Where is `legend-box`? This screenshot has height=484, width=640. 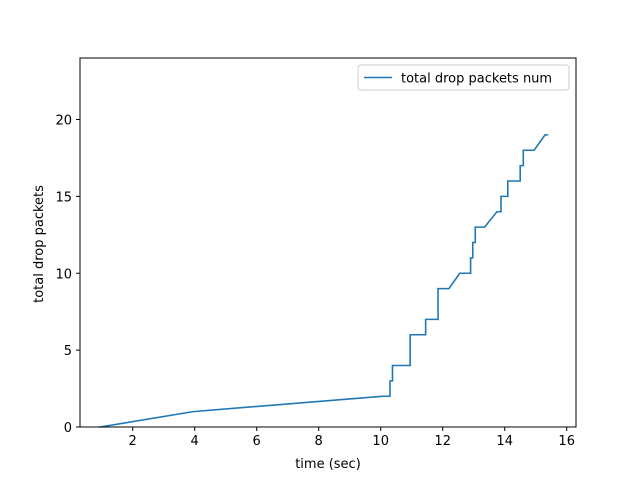
legend-box is located at coordinates (463, 77).